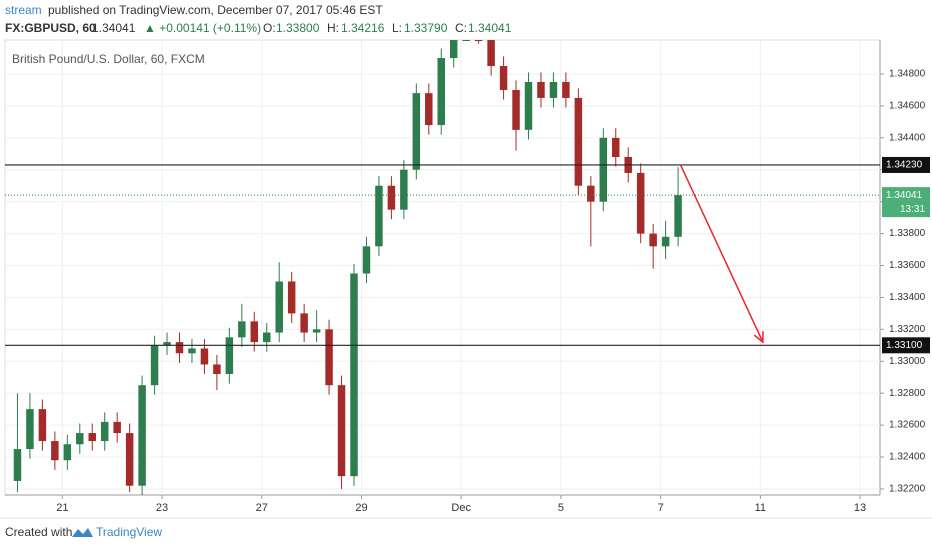  Describe the element at coordinates (23, 10) in the screenshot. I see `author: stream` at that location.